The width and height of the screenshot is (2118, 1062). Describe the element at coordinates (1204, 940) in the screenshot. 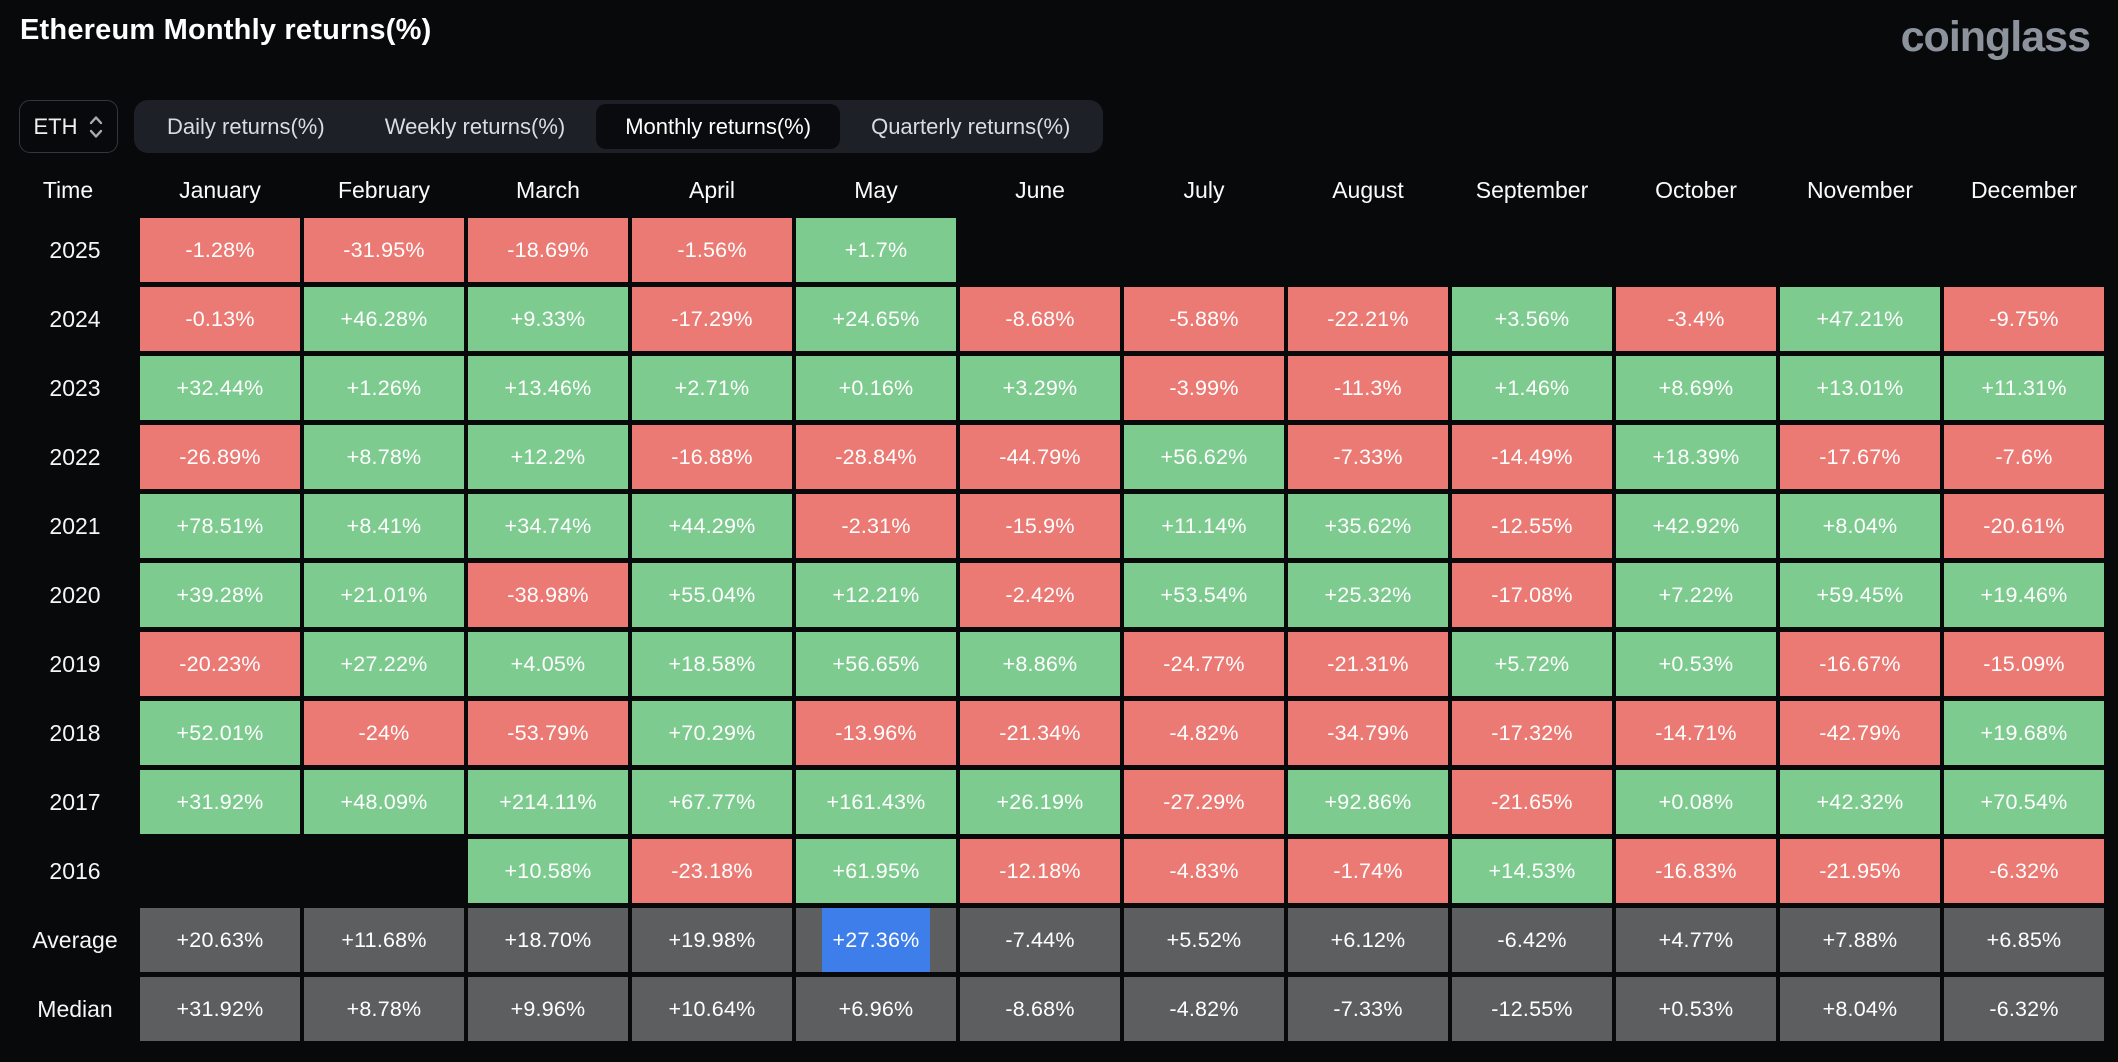

I see `cell-average-july: +5.52%` at that location.